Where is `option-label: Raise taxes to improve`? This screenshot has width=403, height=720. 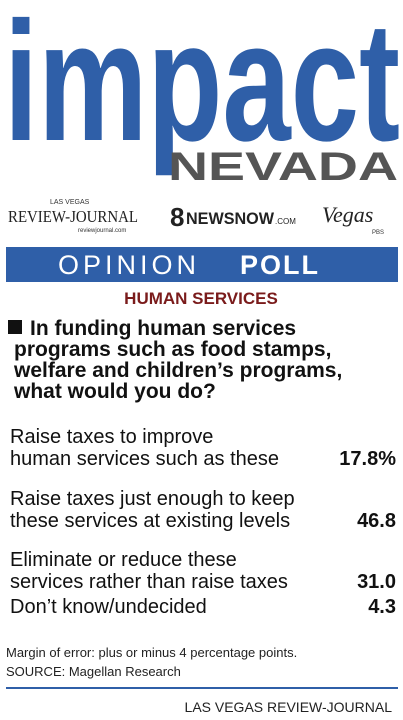
option-label: Raise taxes to improve is located at coordinates (111, 437).